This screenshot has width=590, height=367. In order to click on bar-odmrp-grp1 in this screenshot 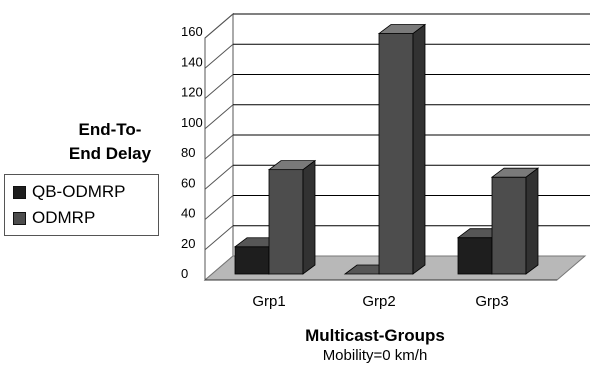, I will do `click(292, 217)`.